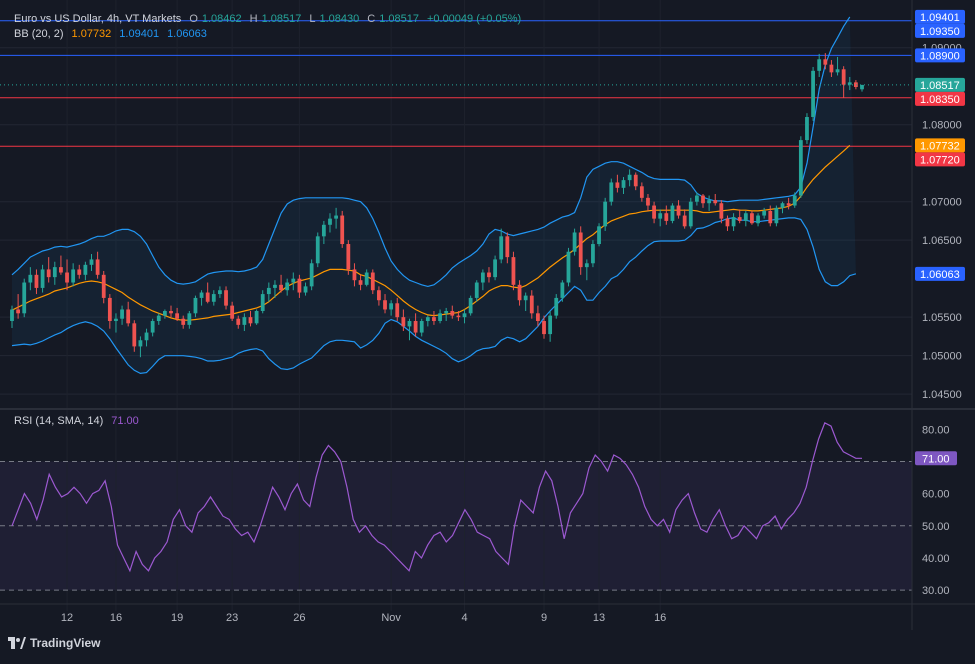  What do you see at coordinates (936, 510) in the screenshot?
I see `rsi-axis: 80.00 60.00 50.00 40.00 30.00` at bounding box center [936, 510].